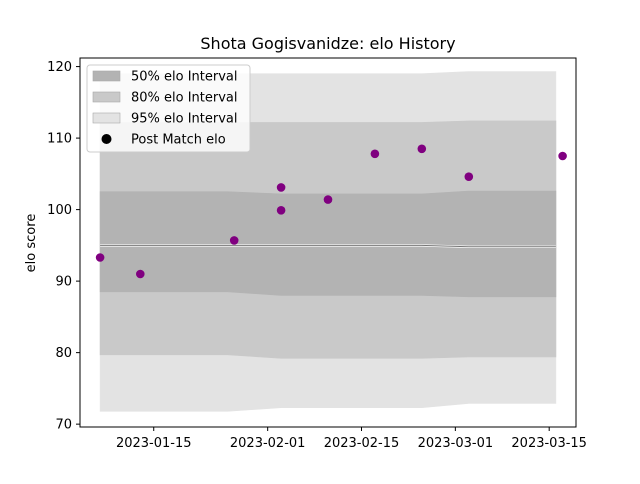 The width and height of the screenshot is (640, 484). What do you see at coordinates (59, 139) in the screenshot?
I see `y-tick-label: 110` at bounding box center [59, 139].